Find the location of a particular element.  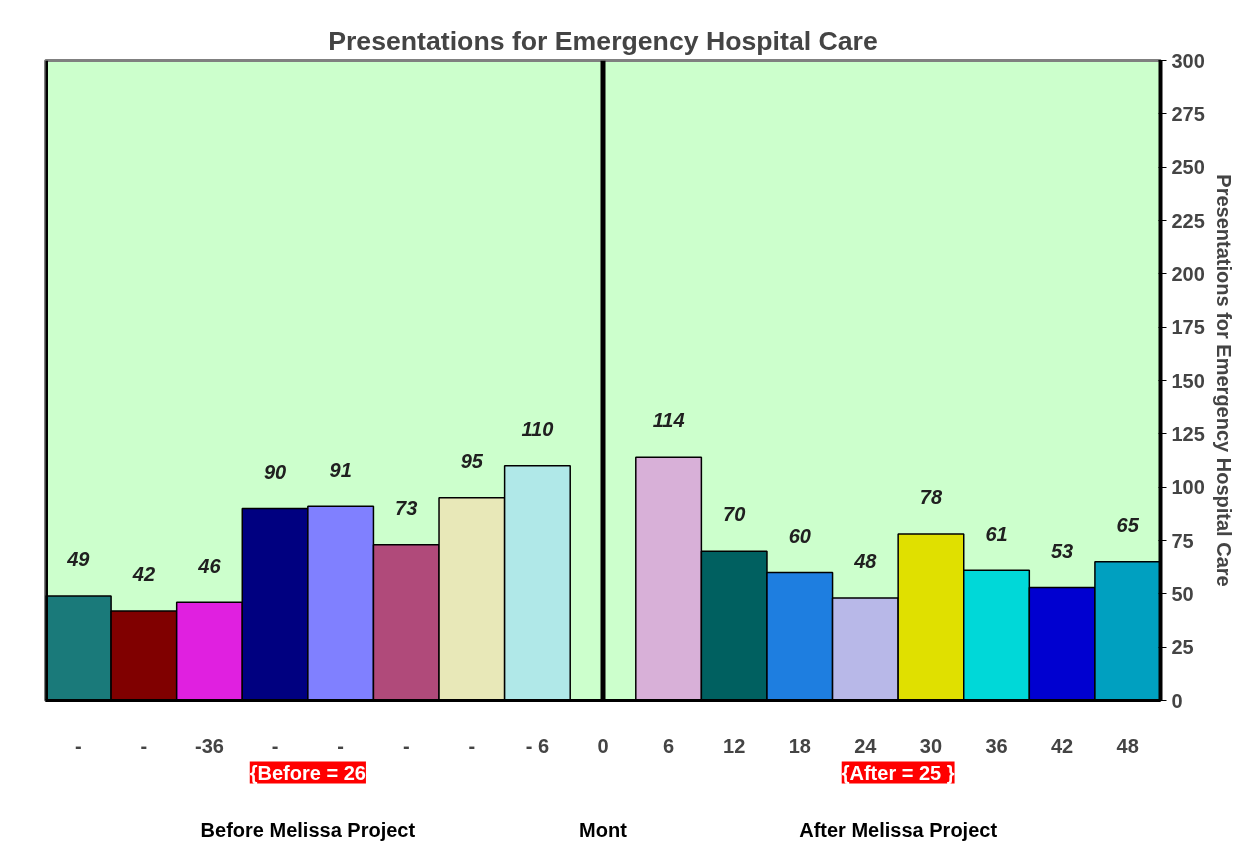

y-tick-label: 300 is located at coordinates (1188, 60).